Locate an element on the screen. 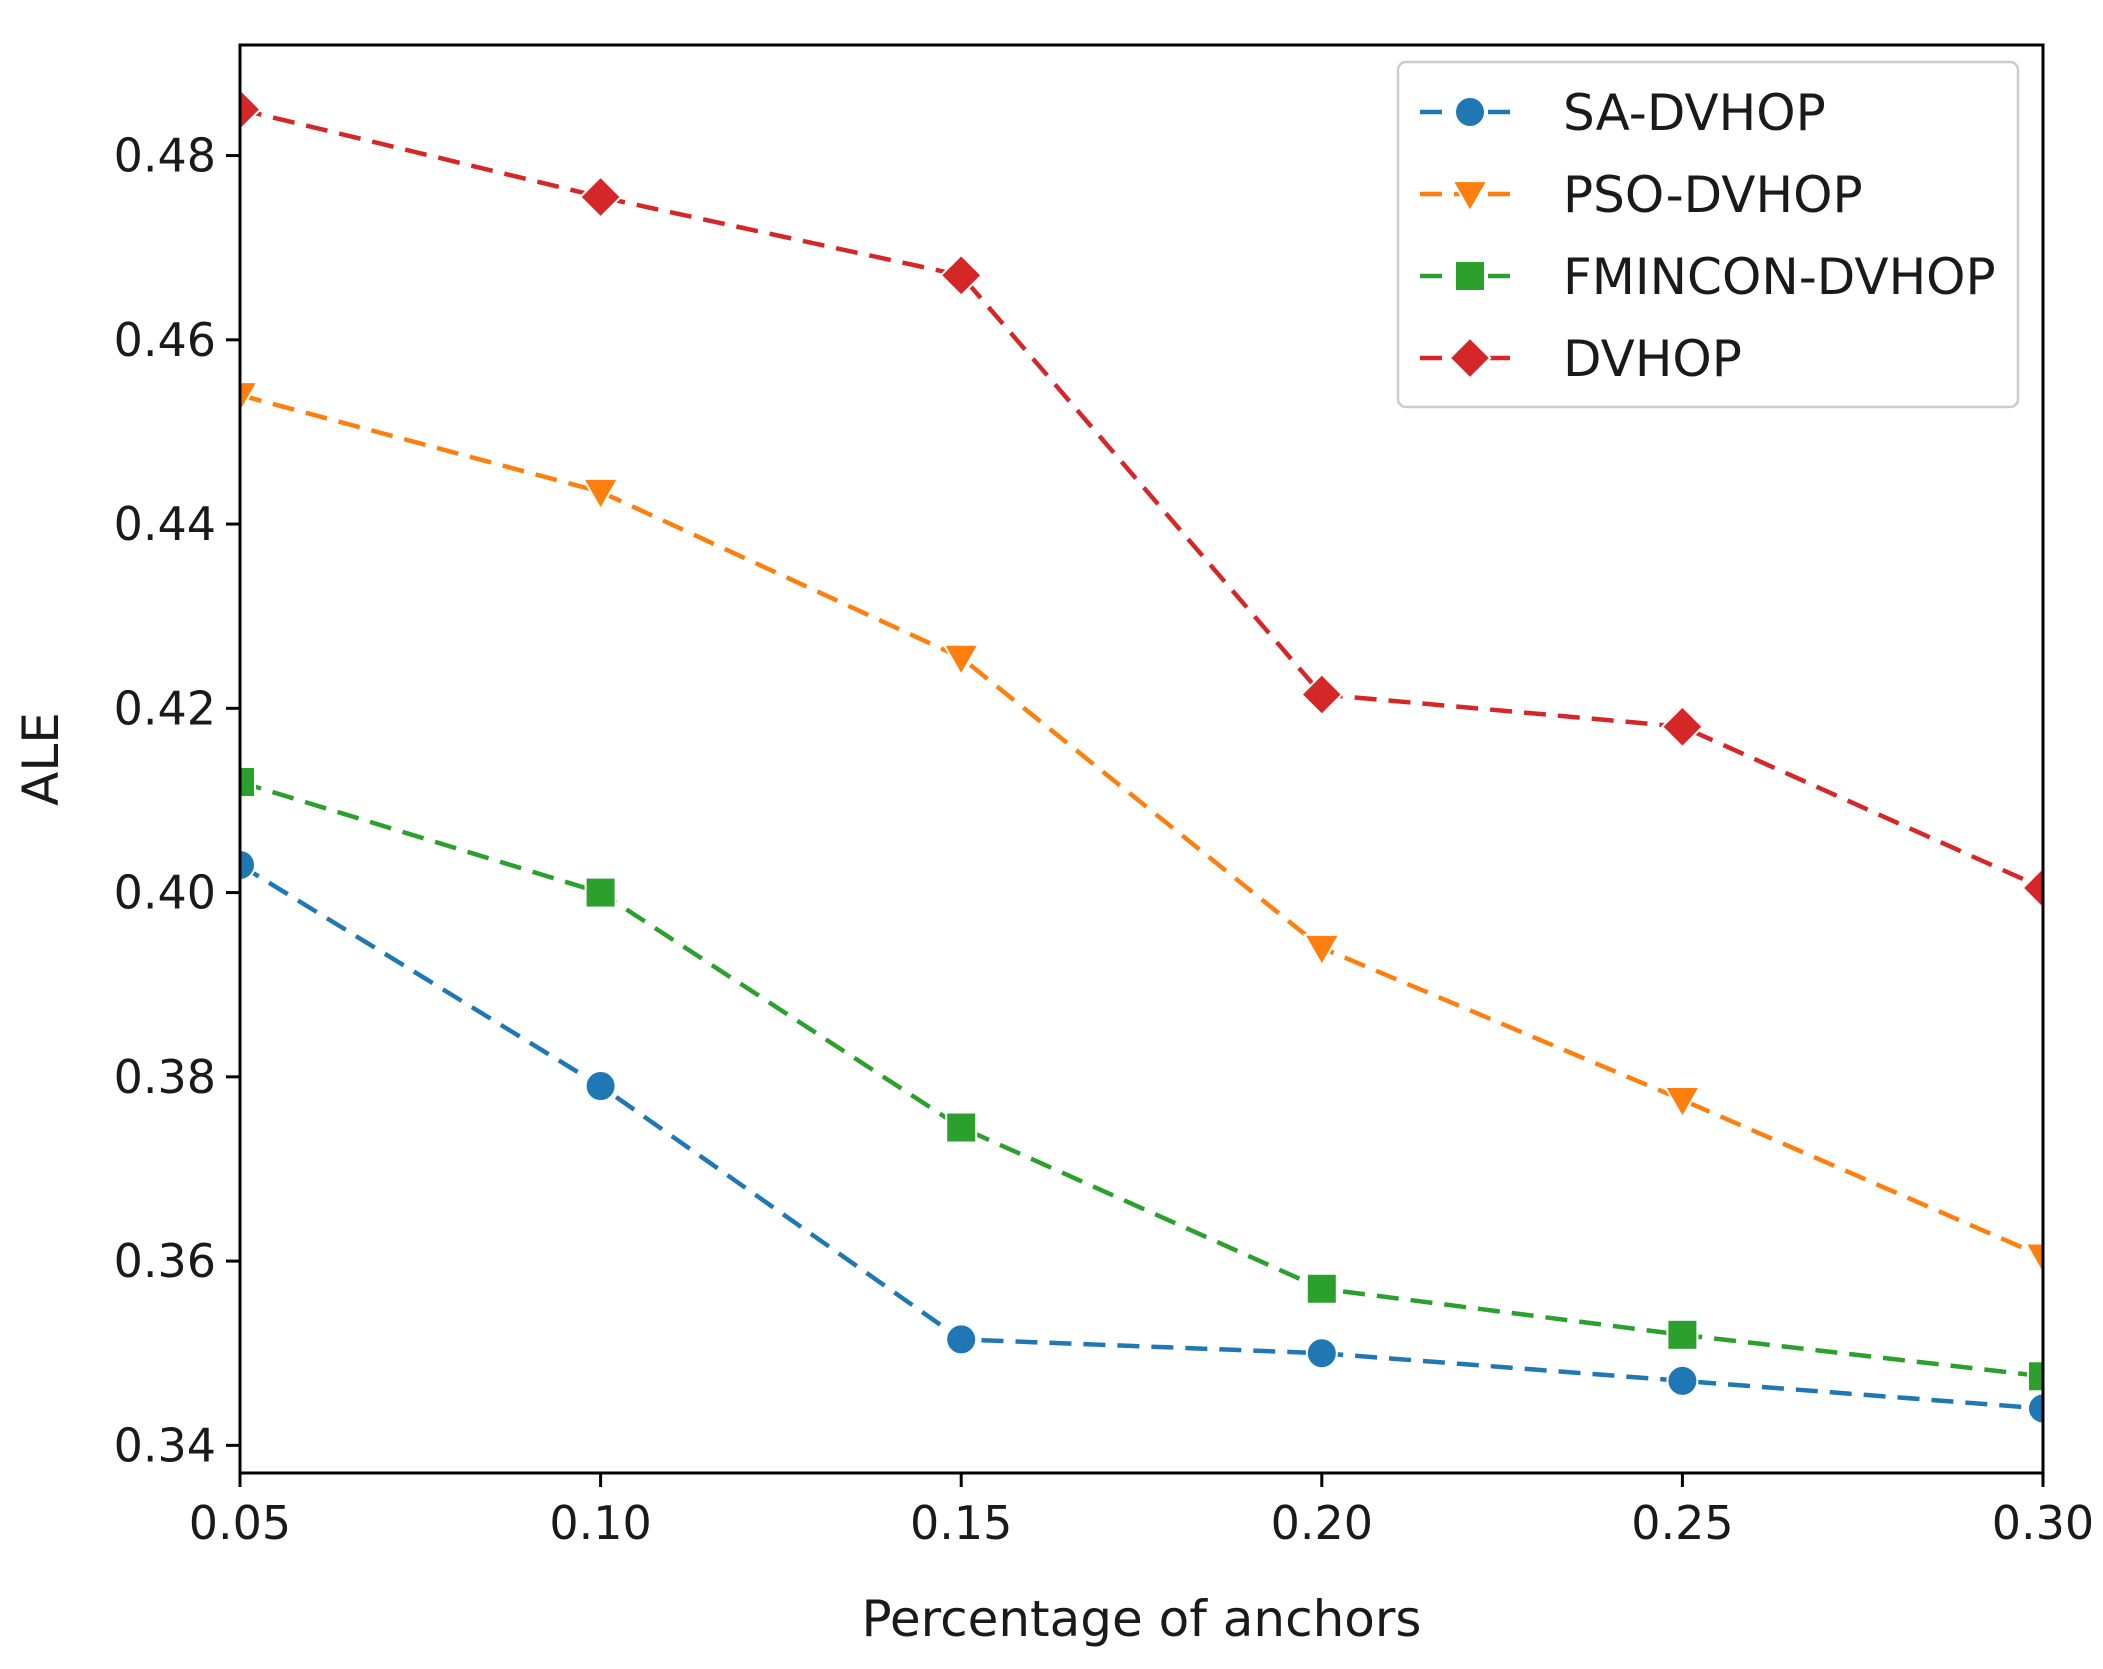 The image size is (2103, 1669). legend-marker-pso-dvhop is located at coordinates (1470, 197).